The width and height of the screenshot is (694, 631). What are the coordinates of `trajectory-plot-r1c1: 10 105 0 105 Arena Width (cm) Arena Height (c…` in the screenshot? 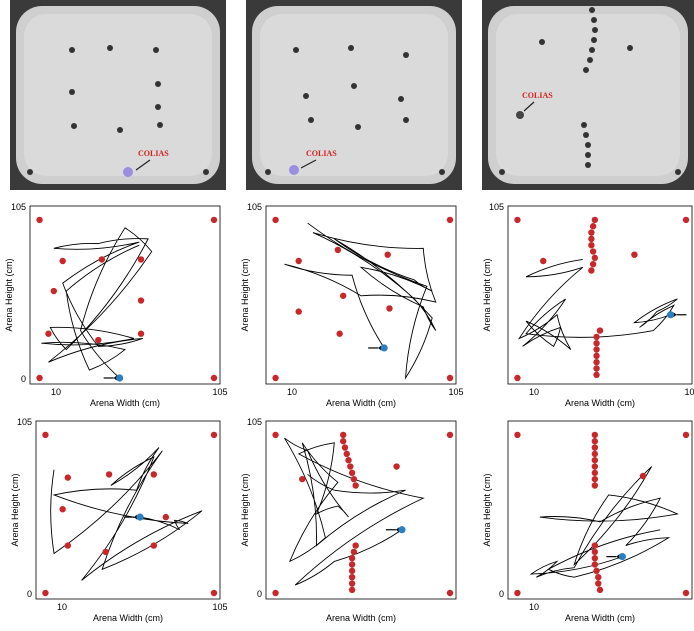 It's located at (114, 303).